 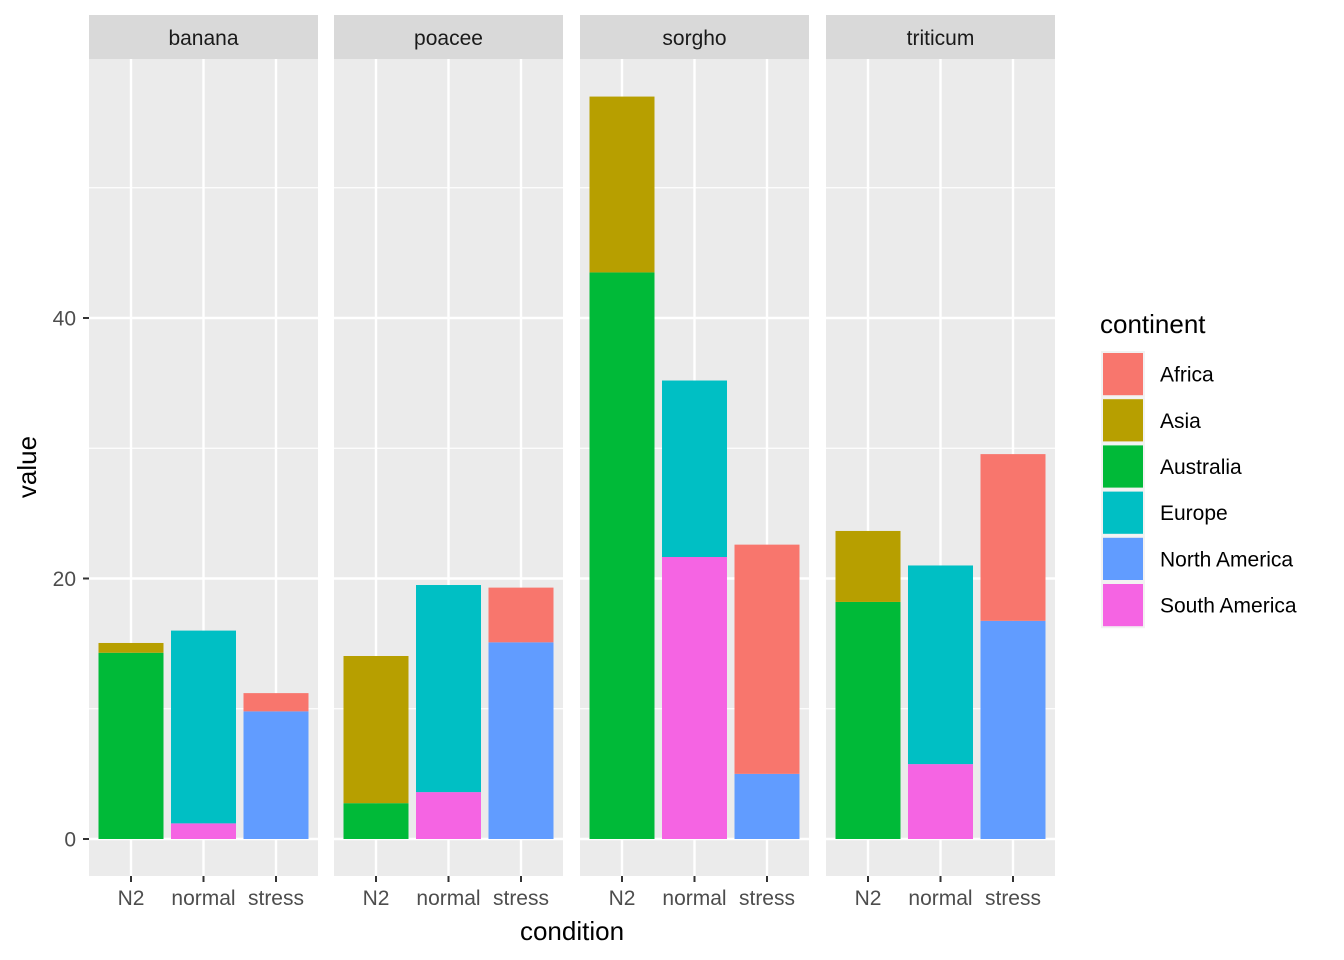 I want to click on legend-label: North America, so click(x=1226, y=559).